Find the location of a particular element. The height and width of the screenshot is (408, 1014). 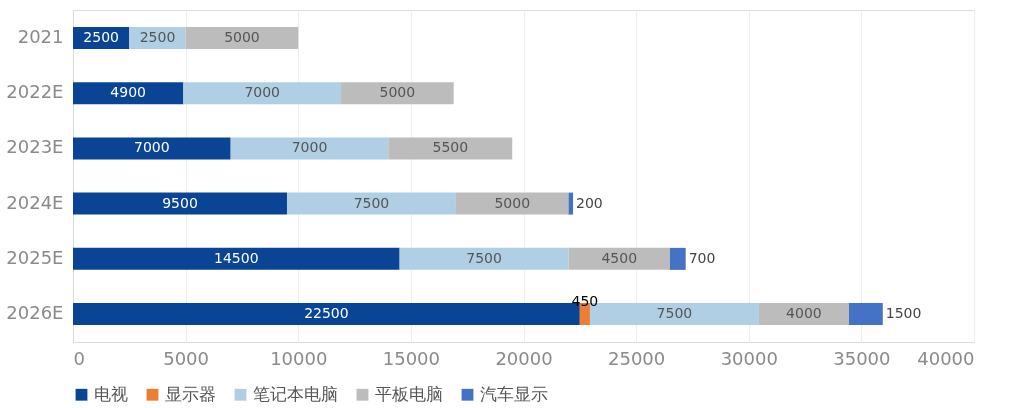

x-tick-label: 20000 is located at coordinates (524, 358).